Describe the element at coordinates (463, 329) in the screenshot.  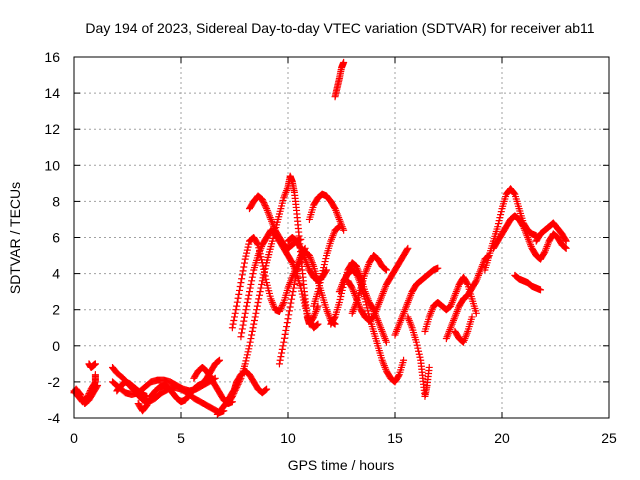
I see `series-arc-aa` at that location.